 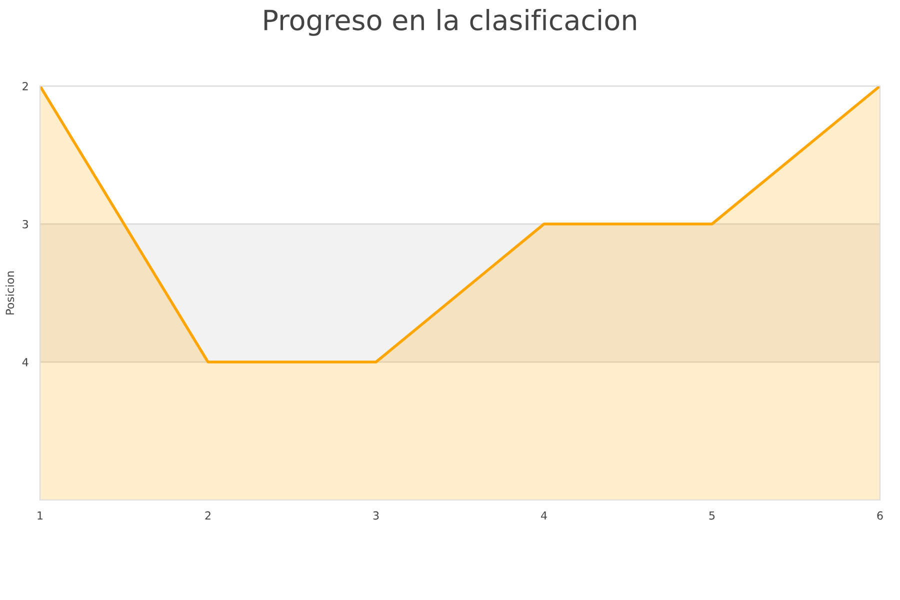 I want to click on y-tick-label: 3, so click(x=25, y=224).